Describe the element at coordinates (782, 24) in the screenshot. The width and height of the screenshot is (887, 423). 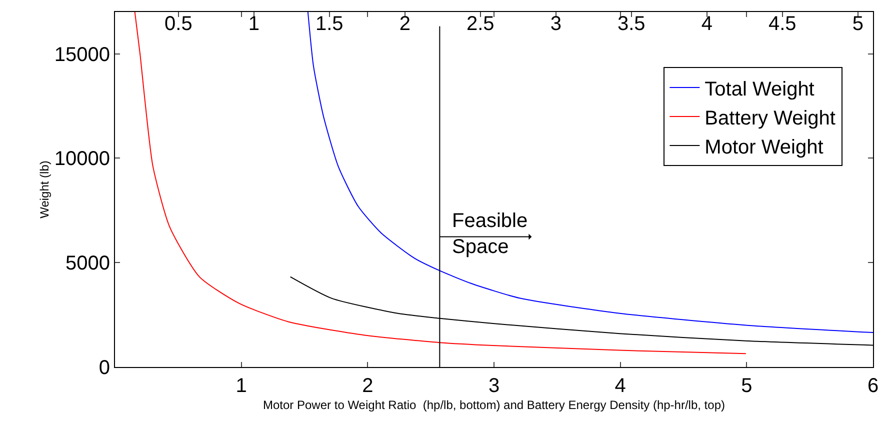
I see `x2-tick-label: 4.5` at that location.